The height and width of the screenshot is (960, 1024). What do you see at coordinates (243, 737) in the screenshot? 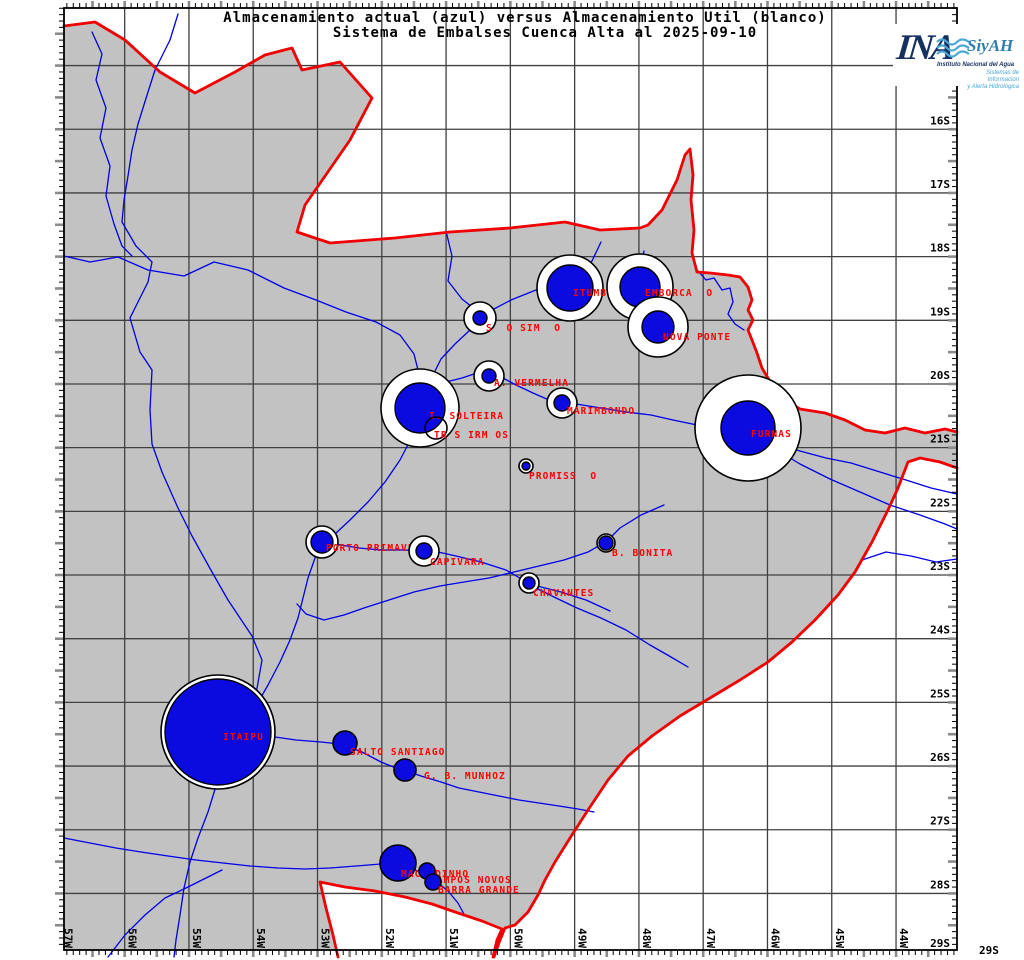
I see `reservoir-label: ITAIPU` at bounding box center [243, 737].